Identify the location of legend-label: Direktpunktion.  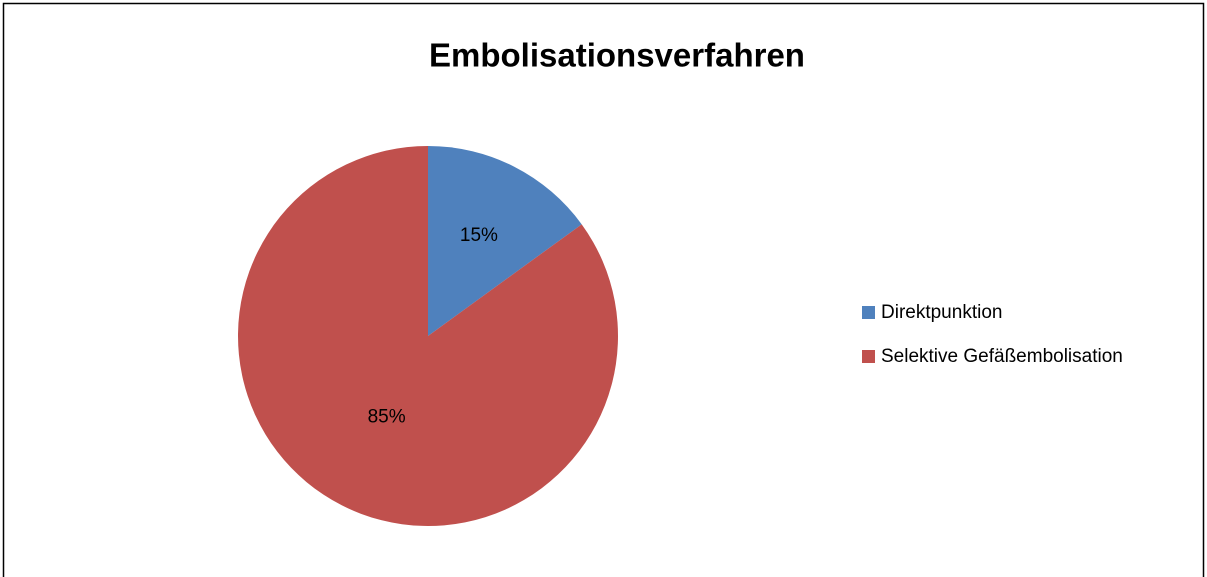
(941, 312).